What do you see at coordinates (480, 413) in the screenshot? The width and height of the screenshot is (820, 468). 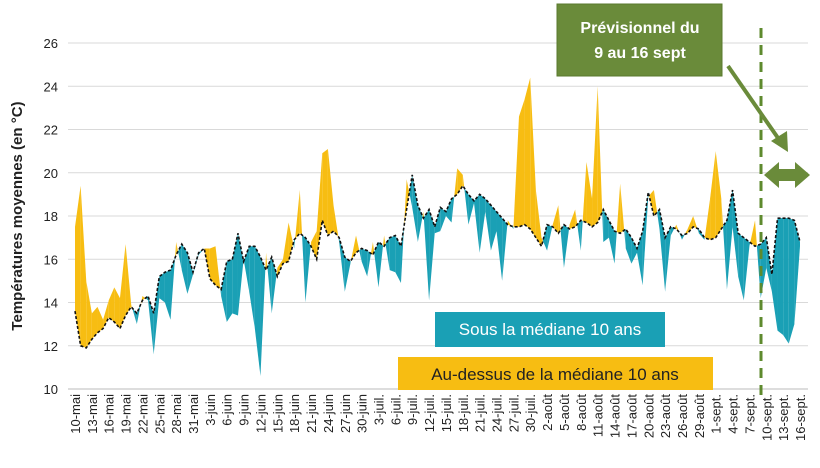 I see `x-tick-label: 21-juil.` at bounding box center [480, 413].